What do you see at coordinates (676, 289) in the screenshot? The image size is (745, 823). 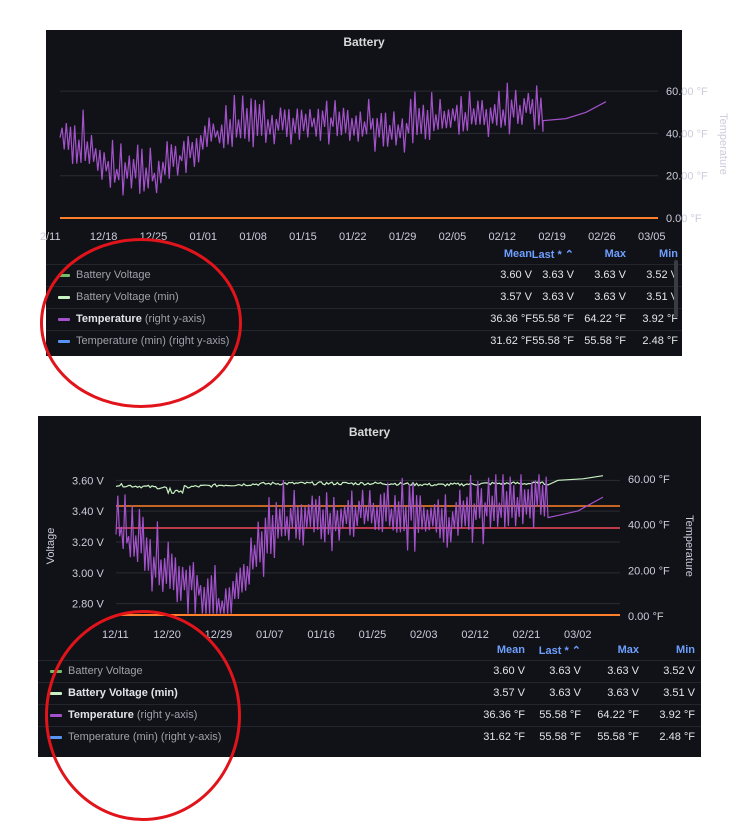 I see `legend-scrollbar` at bounding box center [676, 289].